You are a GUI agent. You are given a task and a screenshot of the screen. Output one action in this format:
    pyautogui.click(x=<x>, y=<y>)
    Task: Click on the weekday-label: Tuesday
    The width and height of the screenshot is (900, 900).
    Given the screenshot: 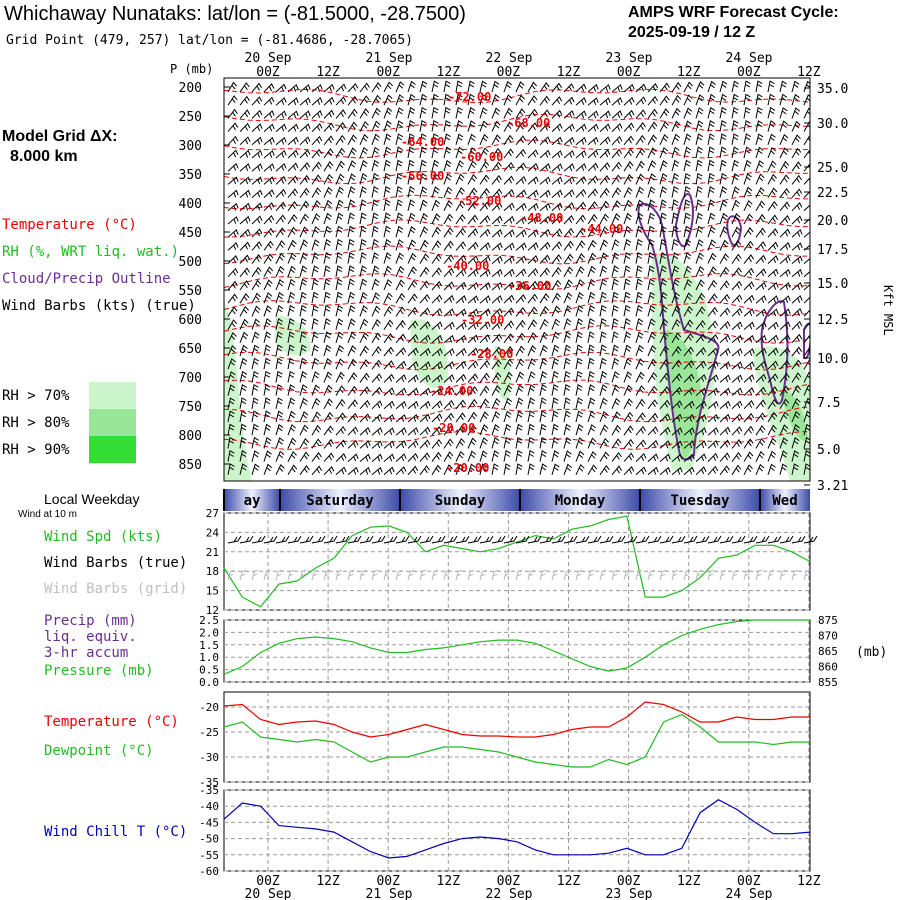 What is the action you would take?
    pyautogui.click(x=700, y=501)
    